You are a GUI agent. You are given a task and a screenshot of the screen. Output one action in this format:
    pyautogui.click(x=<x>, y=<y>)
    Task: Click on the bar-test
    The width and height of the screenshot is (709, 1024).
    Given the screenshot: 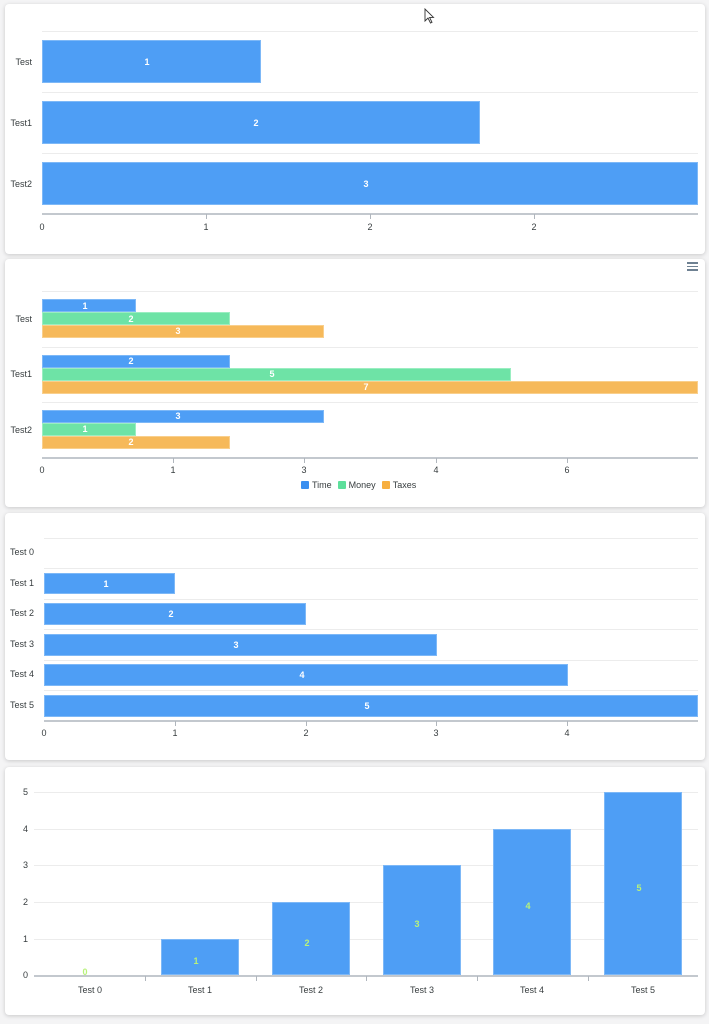 What is the action you would take?
    pyautogui.click(x=151, y=61)
    